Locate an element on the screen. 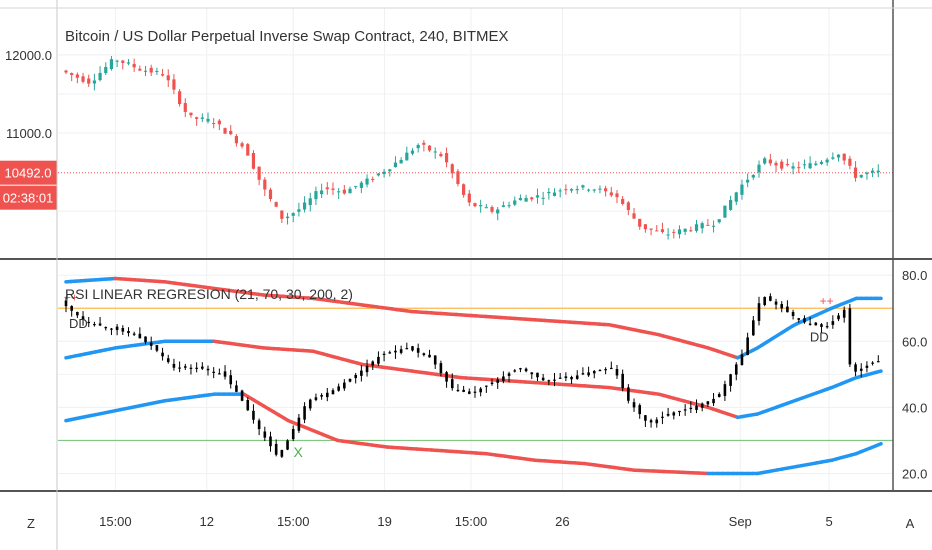 This screenshot has height=550, width=932. scale-toggle-button: Z is located at coordinates (31, 523).